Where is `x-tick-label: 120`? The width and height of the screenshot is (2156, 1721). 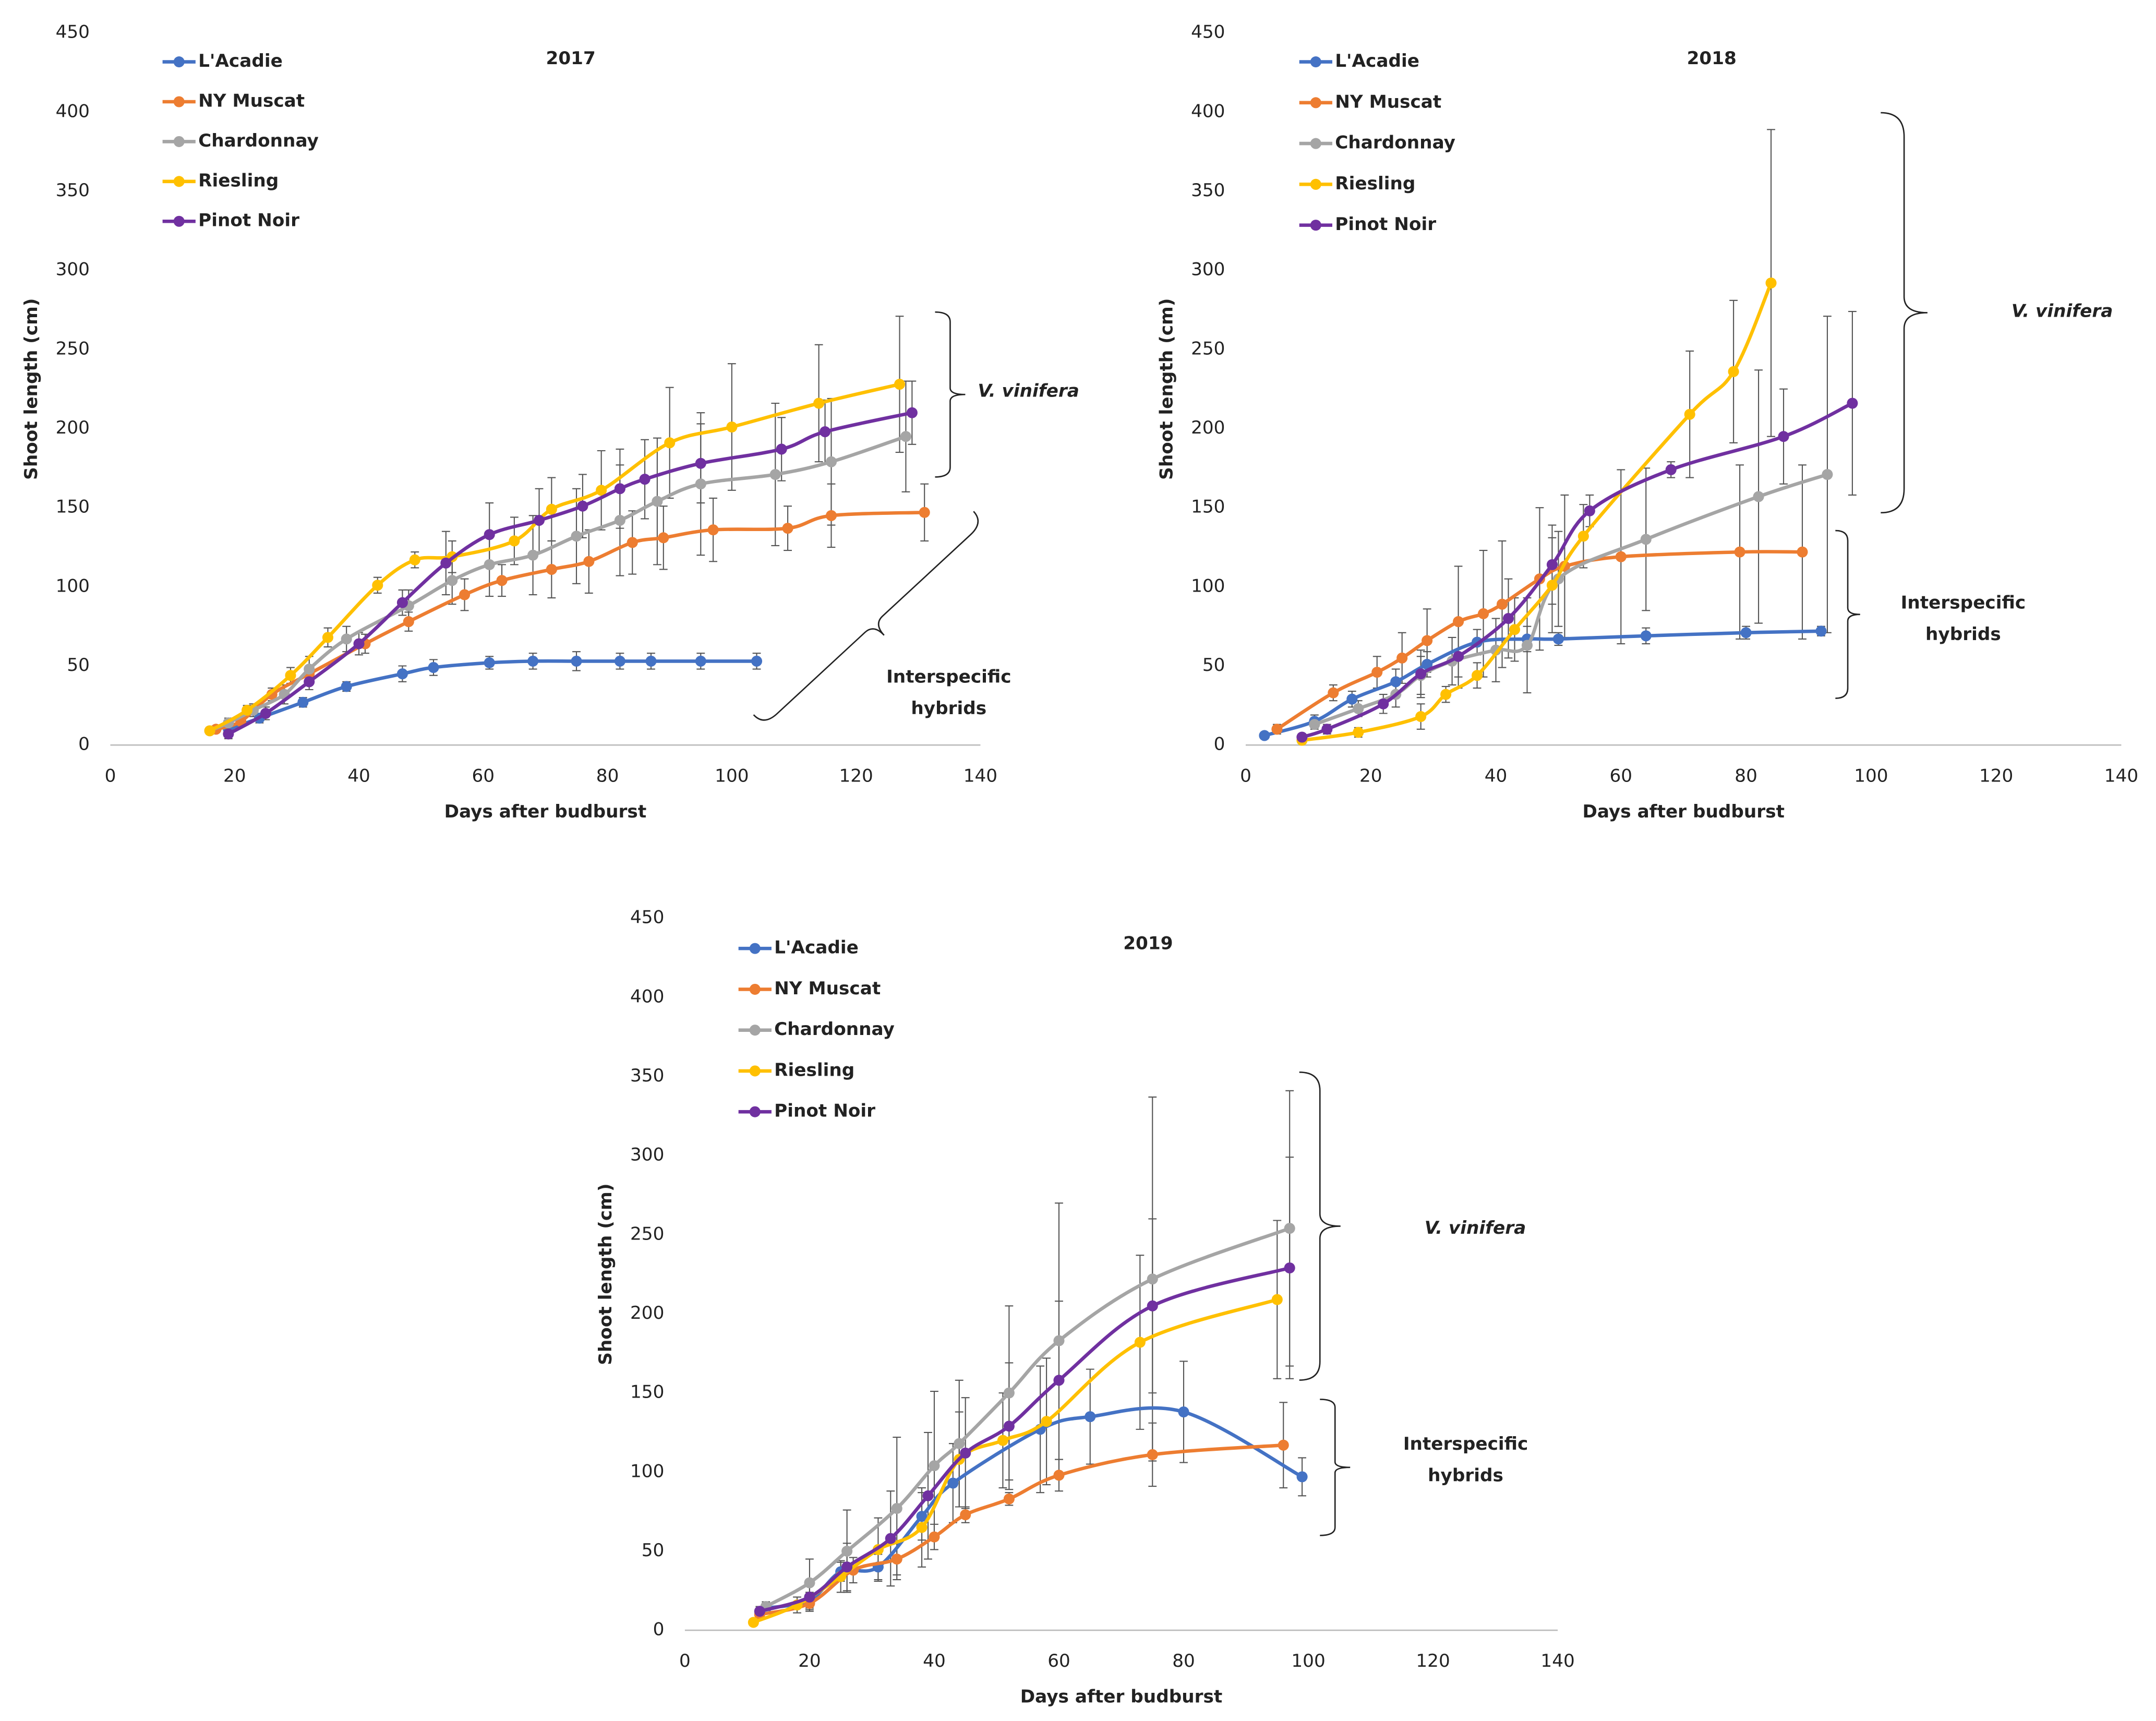 x-tick-label: 120 is located at coordinates (1433, 1661).